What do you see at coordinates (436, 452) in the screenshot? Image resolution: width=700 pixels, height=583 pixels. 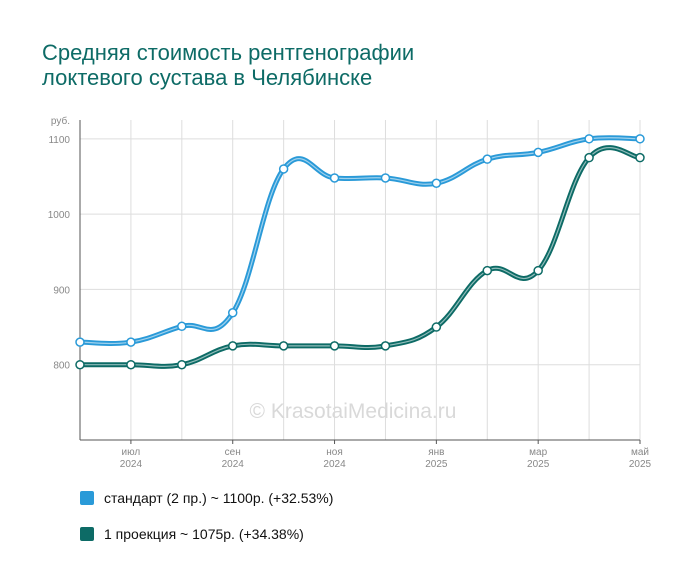 I see `x-tick-label-month: янв` at bounding box center [436, 452].